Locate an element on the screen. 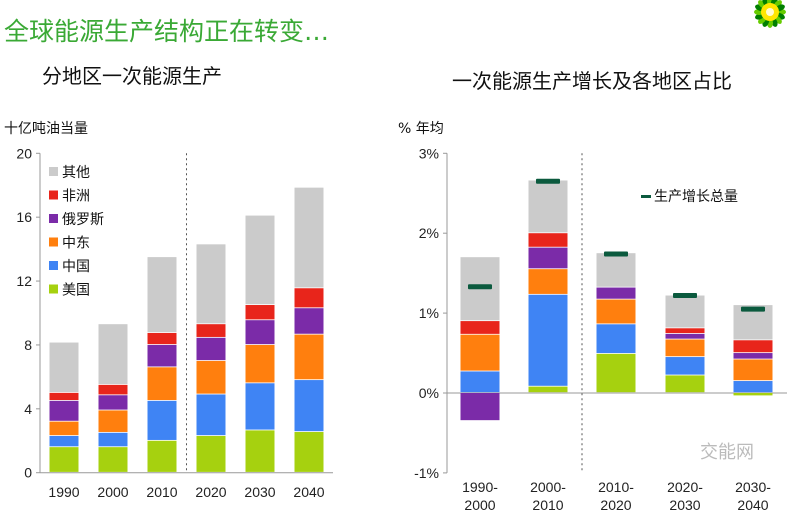 The image size is (800, 519). x-tick-label: 1990 is located at coordinates (63, 492).